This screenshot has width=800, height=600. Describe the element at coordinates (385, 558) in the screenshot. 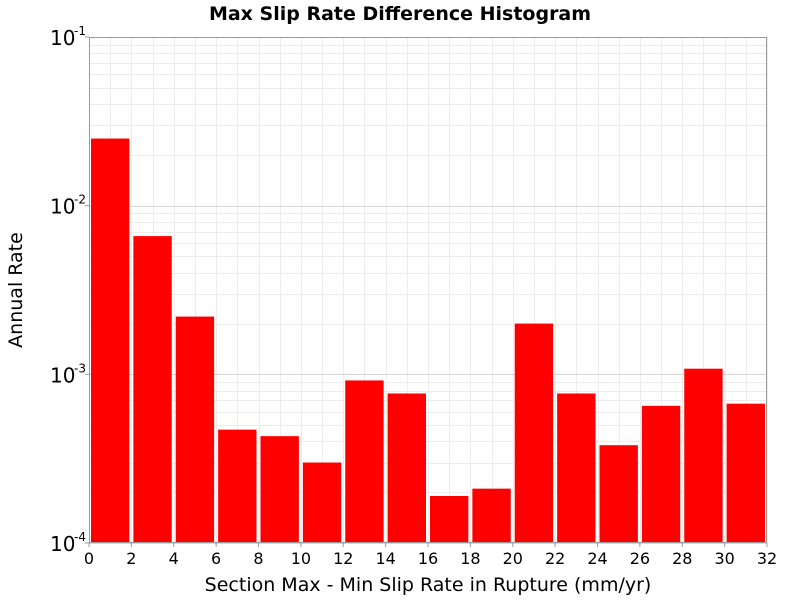

I see `x-tick-label: 14` at that location.